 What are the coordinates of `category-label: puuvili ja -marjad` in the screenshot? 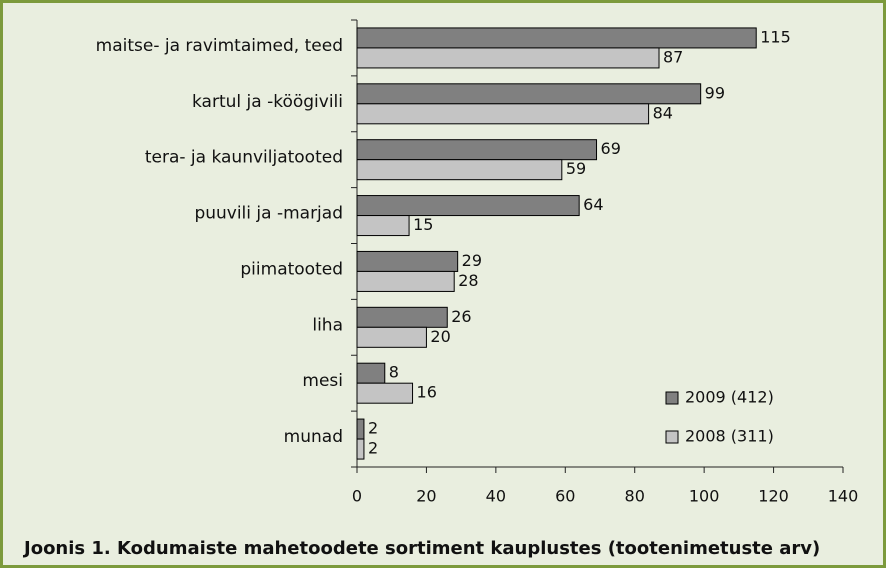 It's located at (268, 214).